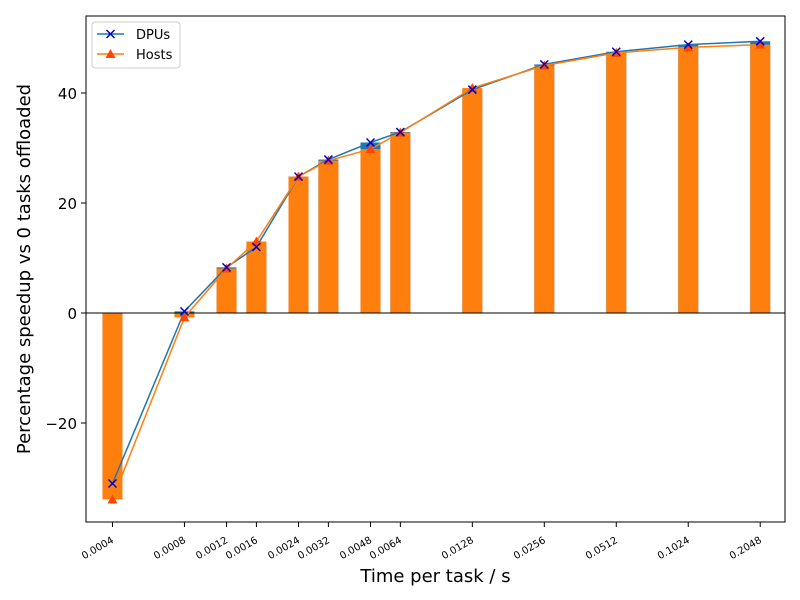  Describe the element at coordinates (674, 548) in the screenshot. I see `x-tick-label: 0.1024` at that location.